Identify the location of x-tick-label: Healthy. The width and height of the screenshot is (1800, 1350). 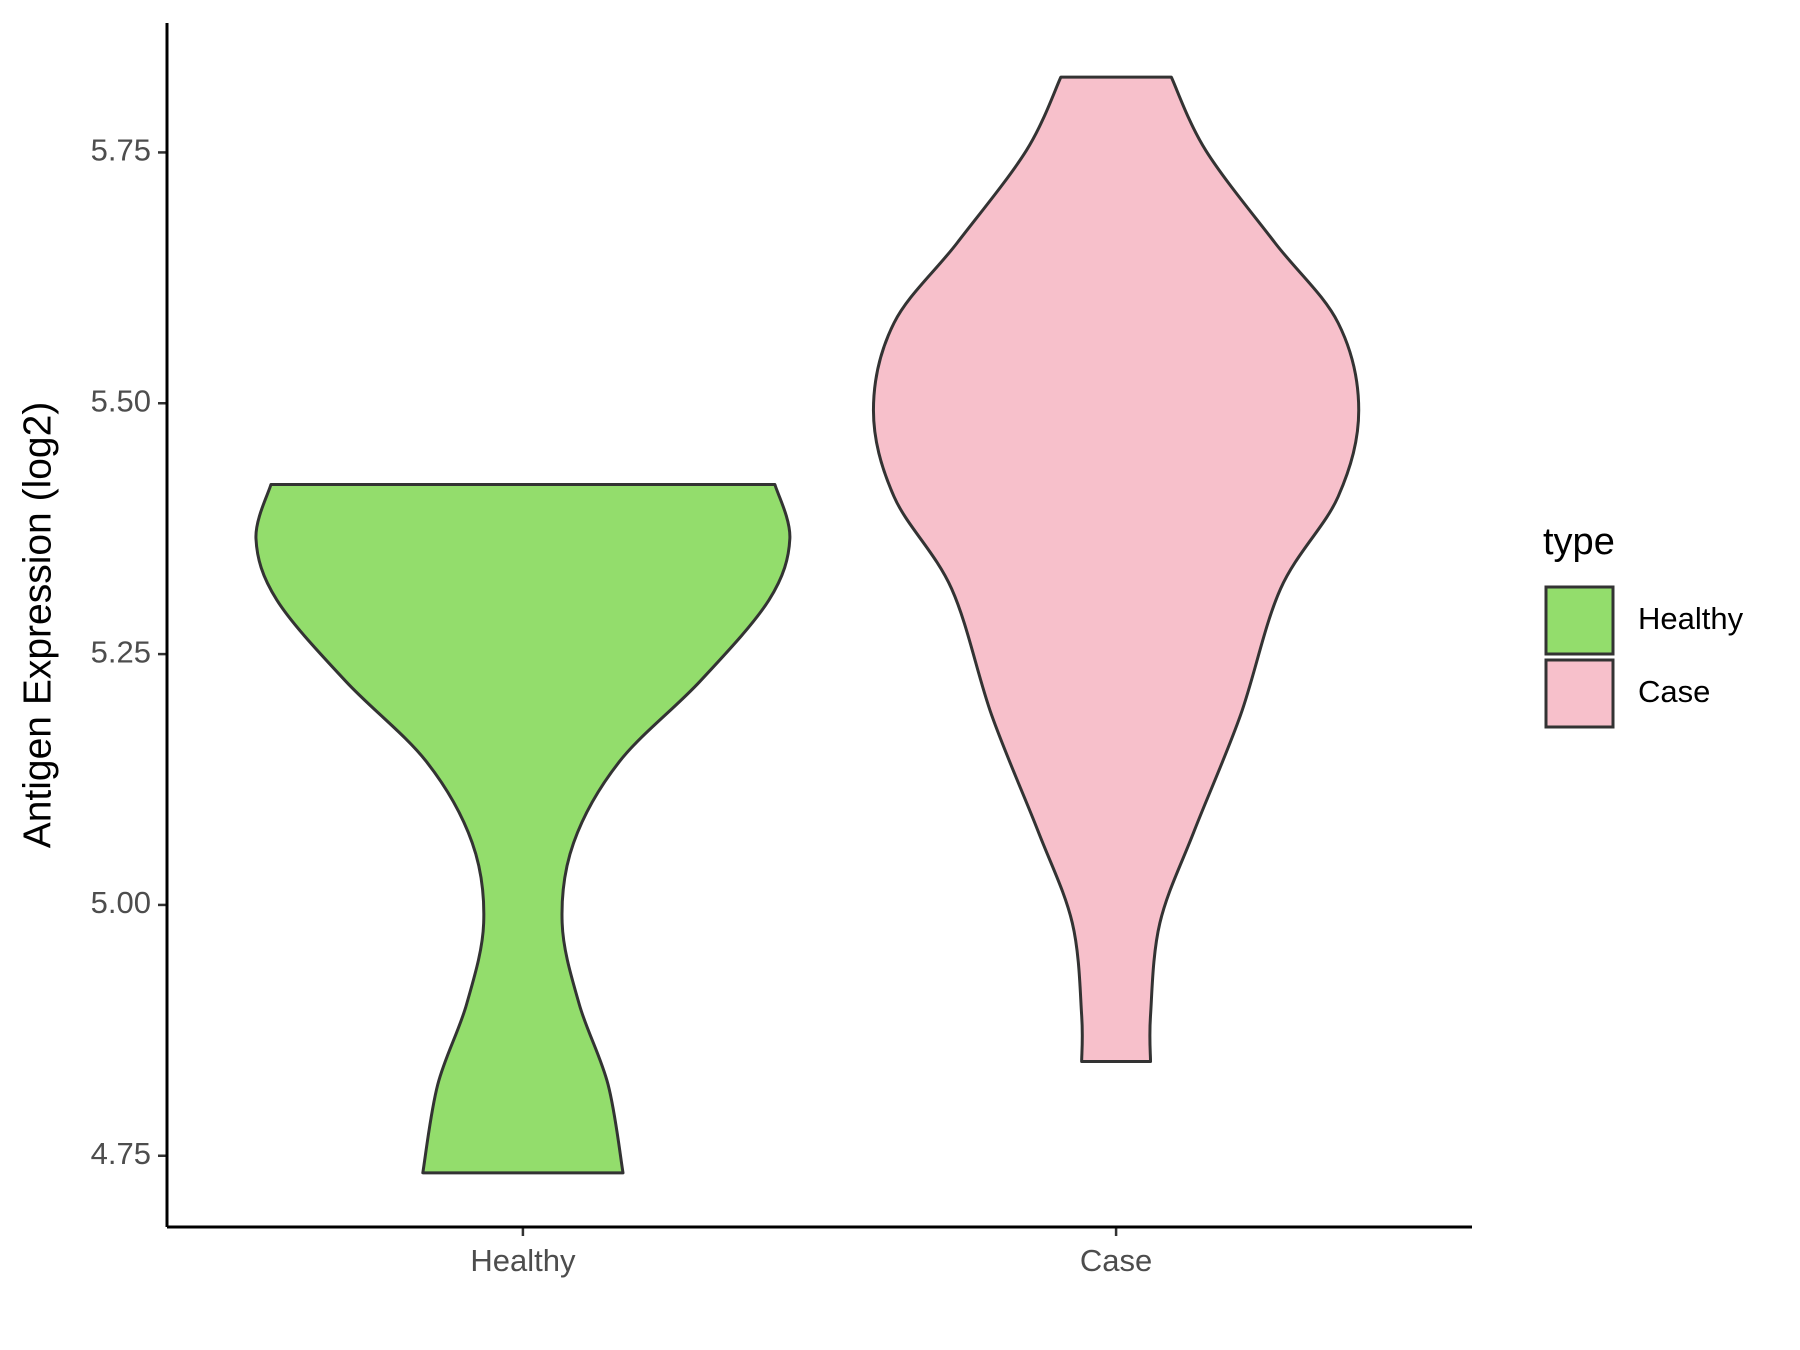
(523, 1260).